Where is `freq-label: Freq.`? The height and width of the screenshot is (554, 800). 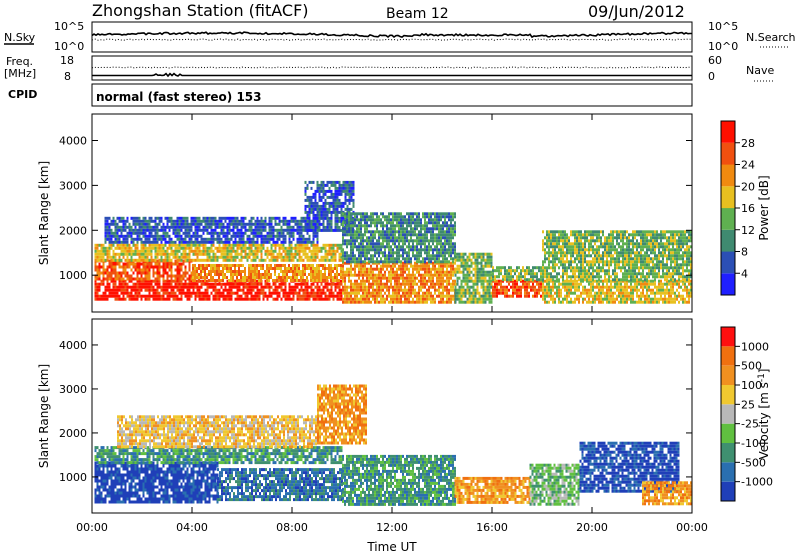 freq-label: Freq. is located at coordinates (19, 61).